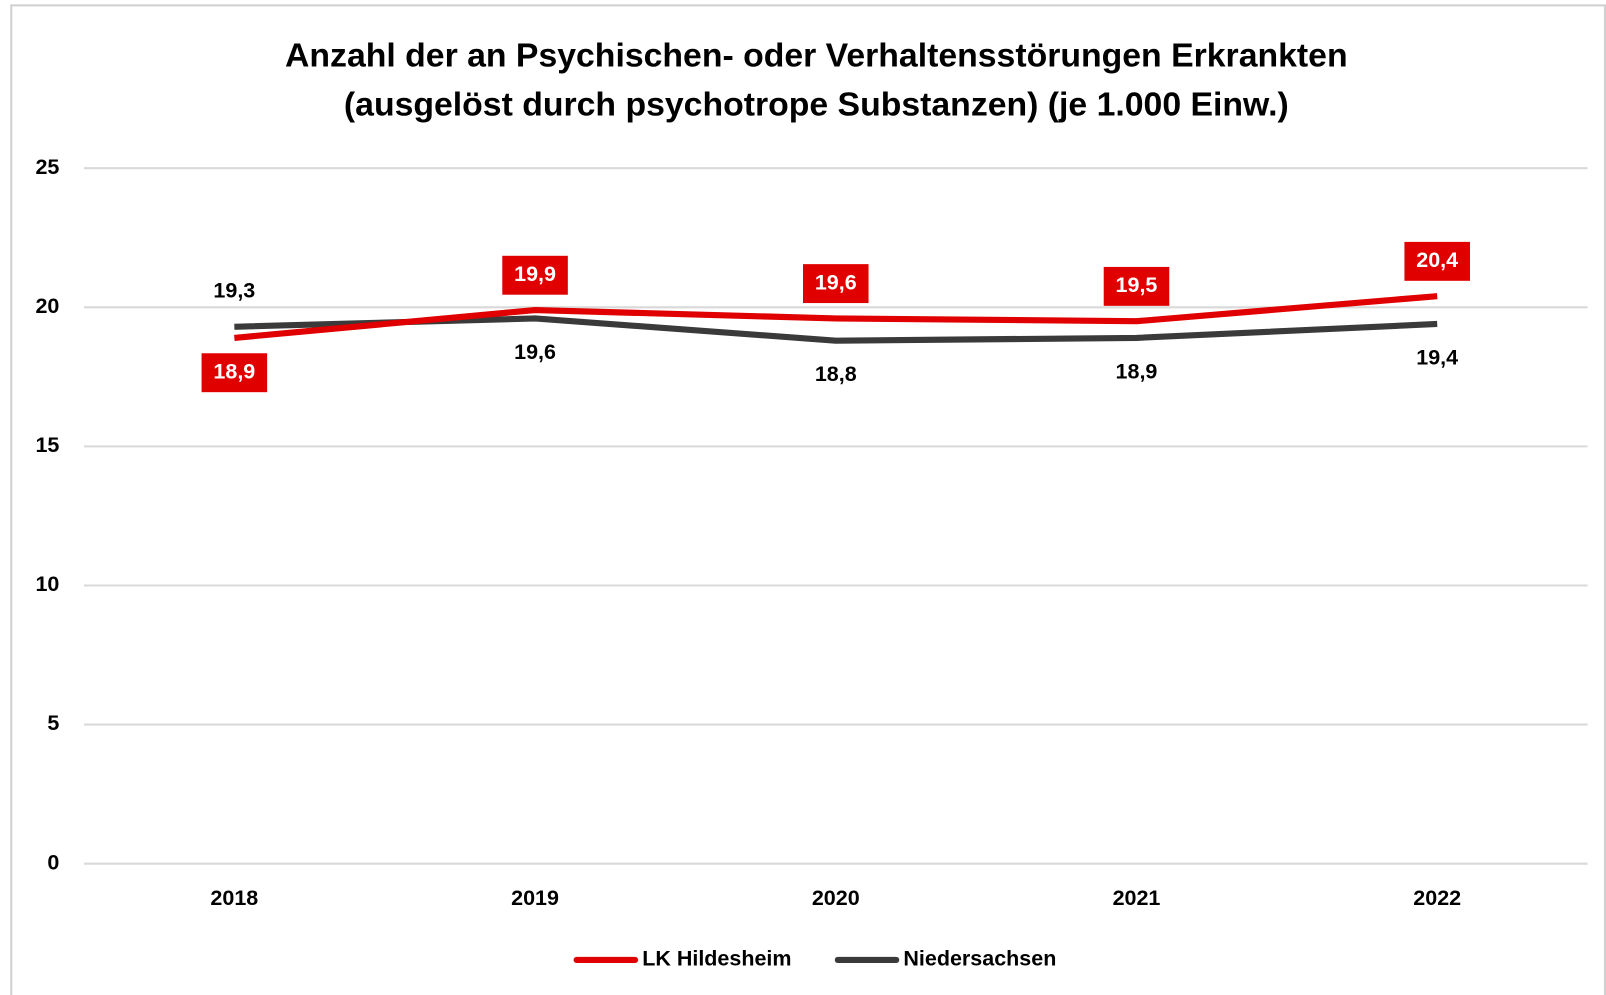 The image size is (1606, 995). What do you see at coordinates (53, 862) in the screenshot?
I see `y-tick-label: 0` at bounding box center [53, 862].